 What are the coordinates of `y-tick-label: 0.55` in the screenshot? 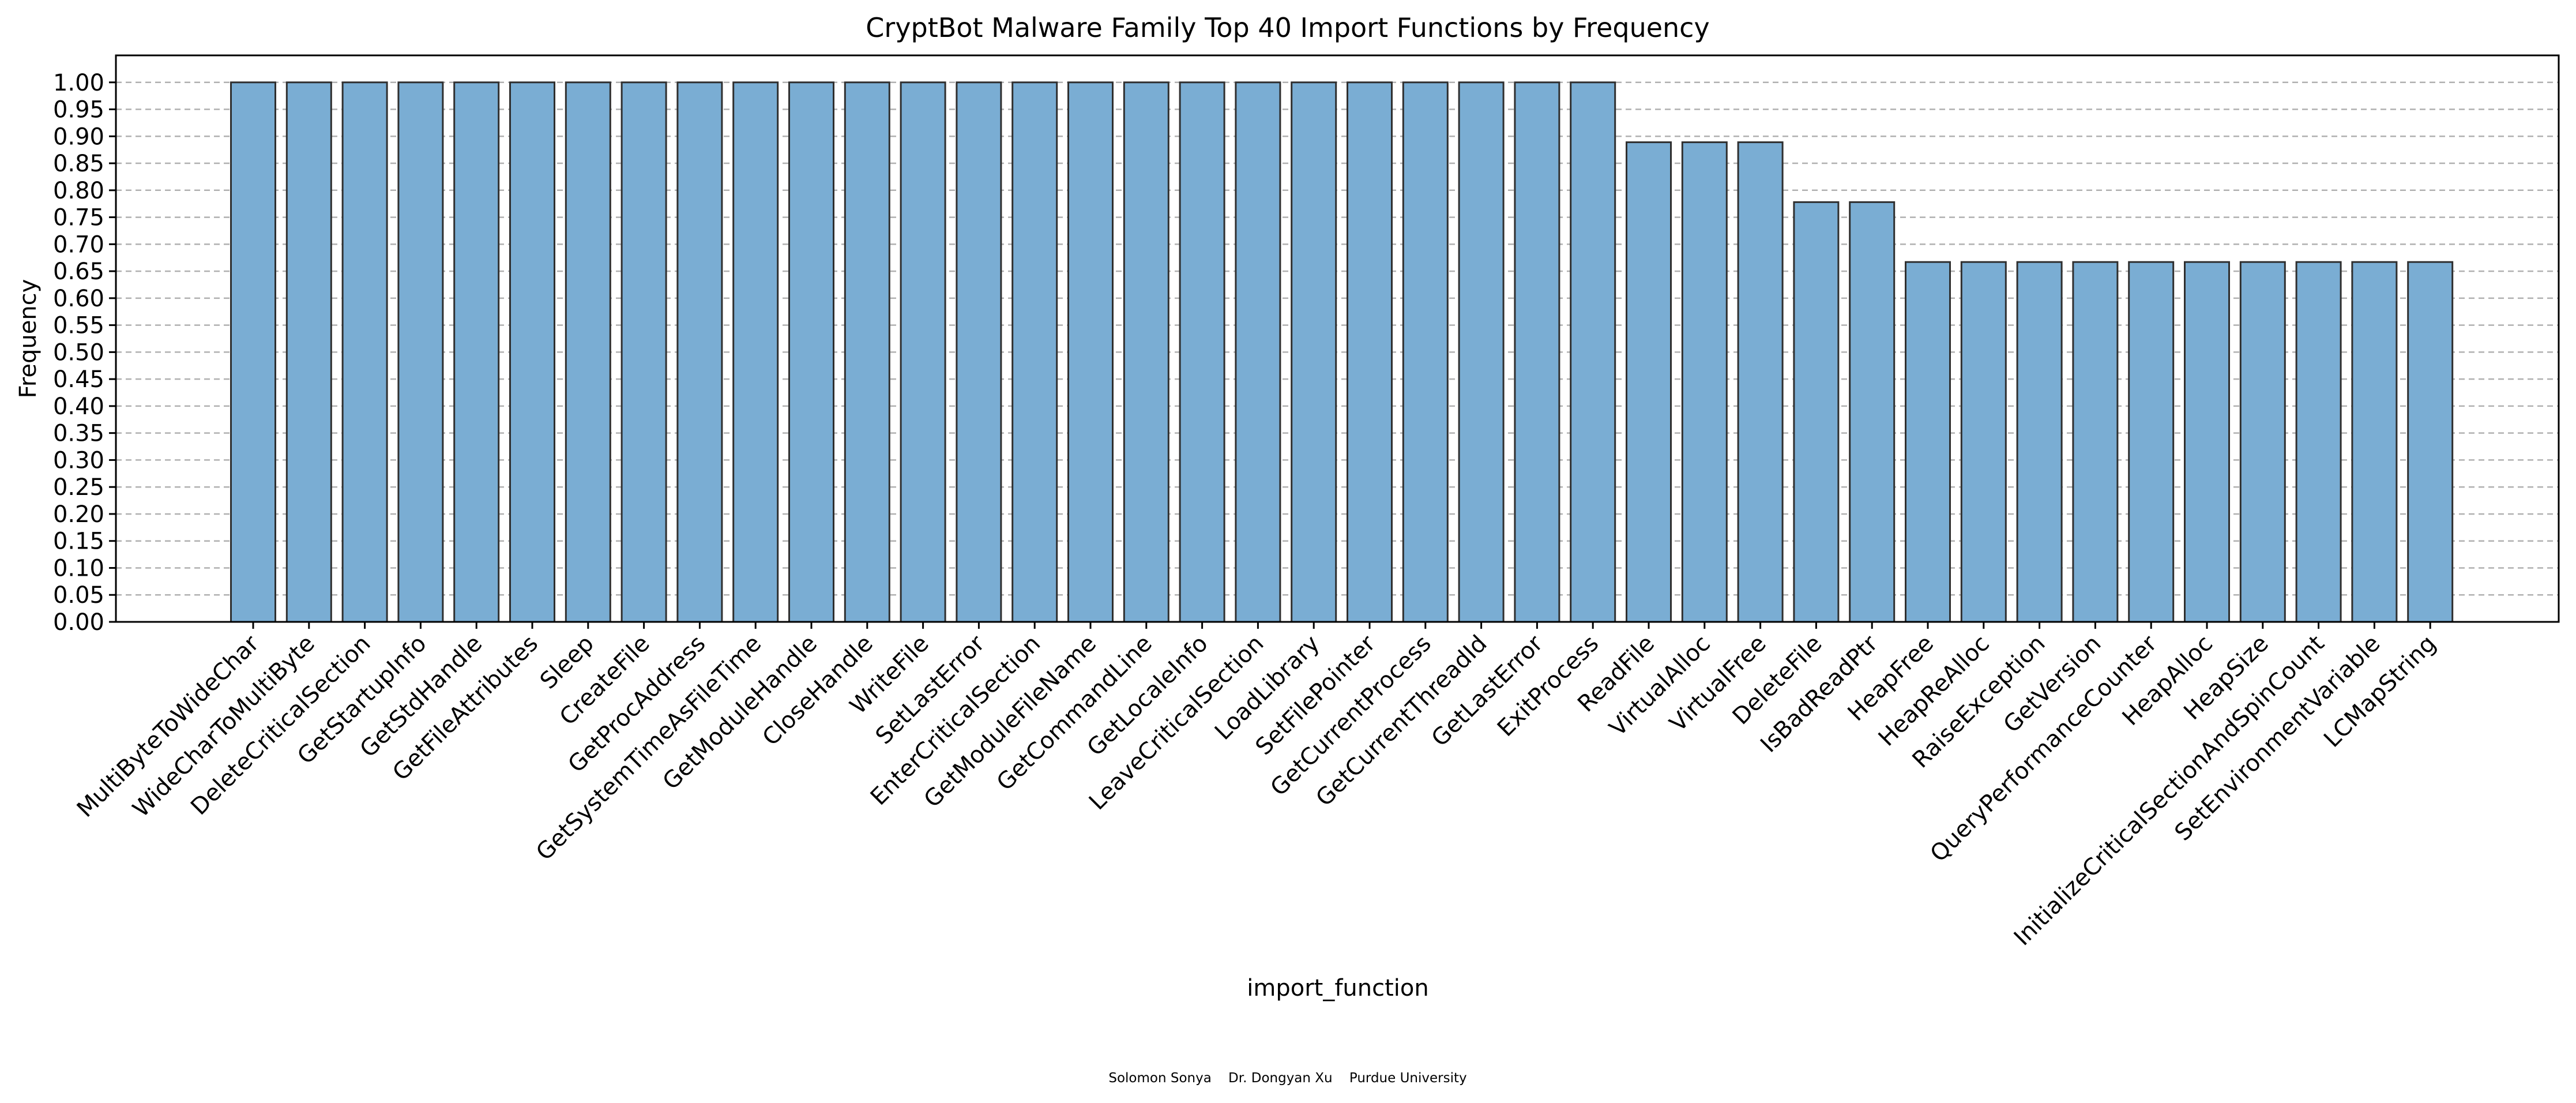 It's located at (78, 326).